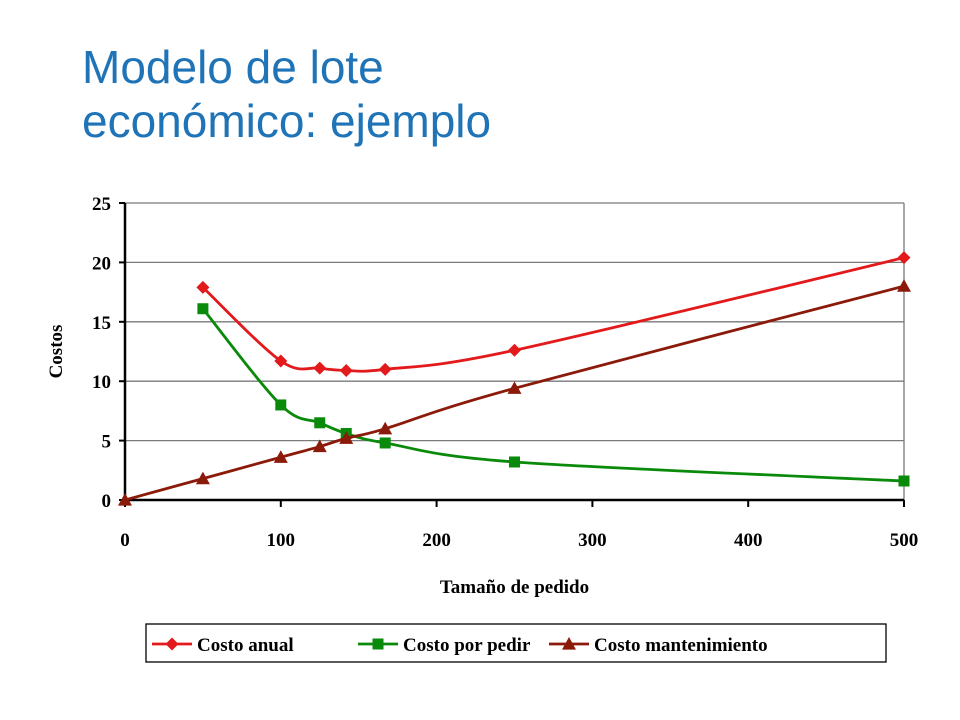  What do you see at coordinates (107, 501) in the screenshot?
I see `y-tick-label: 0` at bounding box center [107, 501].